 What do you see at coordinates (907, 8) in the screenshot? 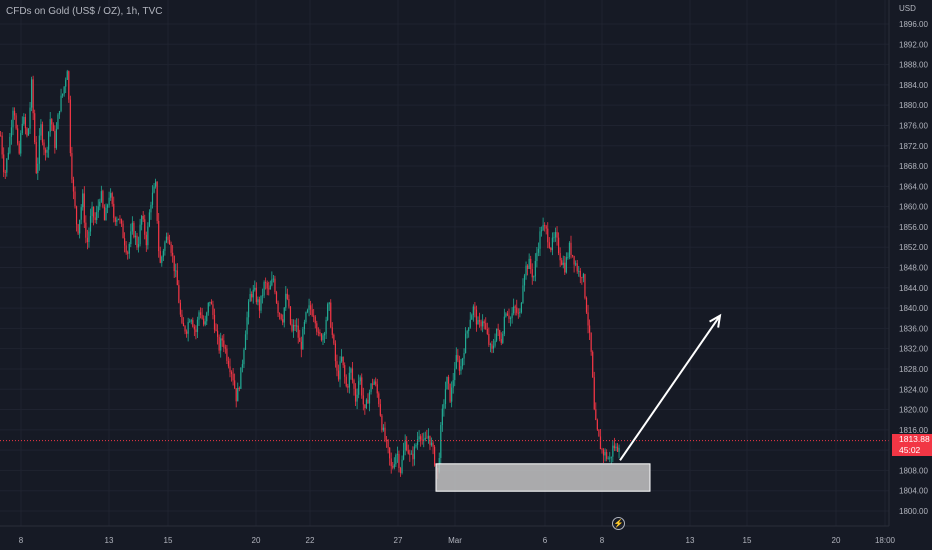
I see `currency-label: USD` at bounding box center [907, 8].